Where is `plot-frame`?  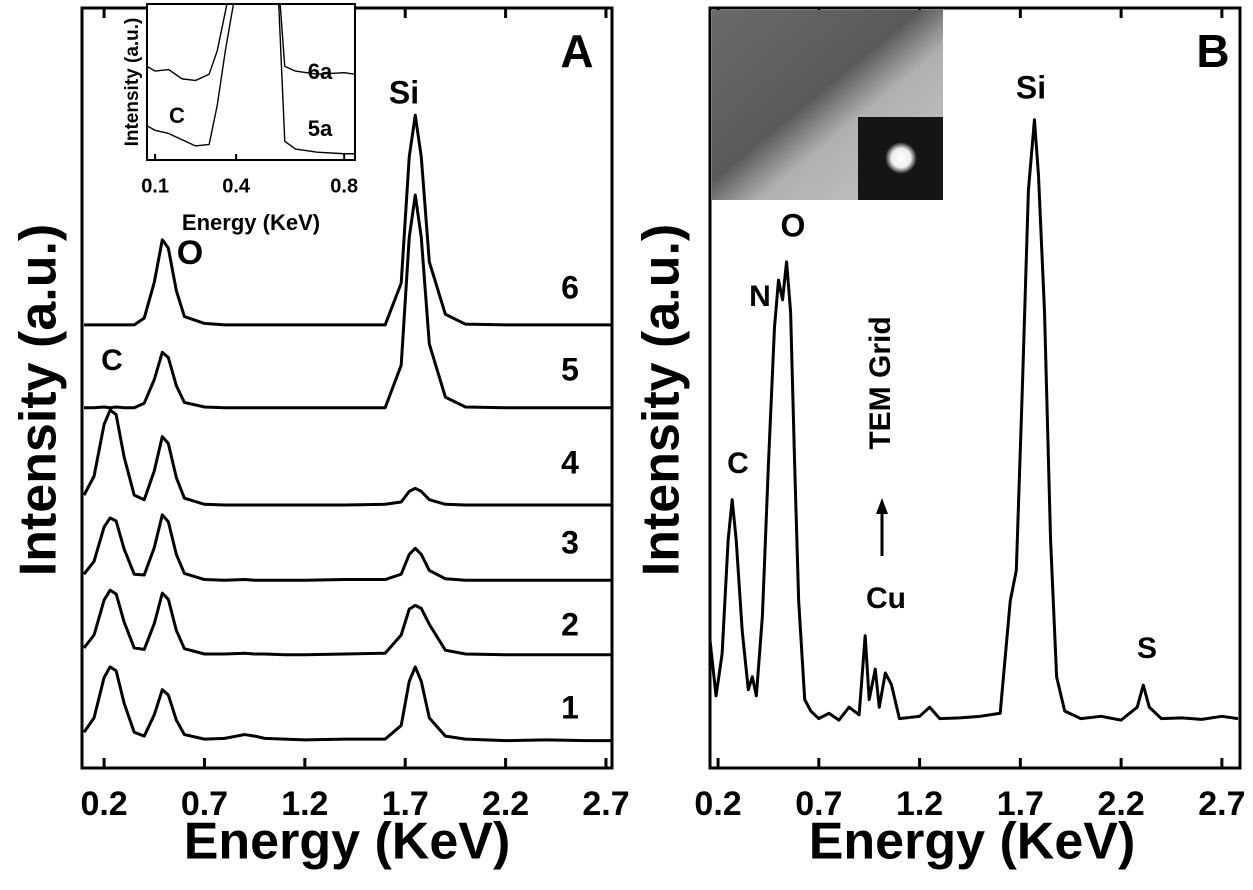 plot-frame is located at coordinates (251, 82).